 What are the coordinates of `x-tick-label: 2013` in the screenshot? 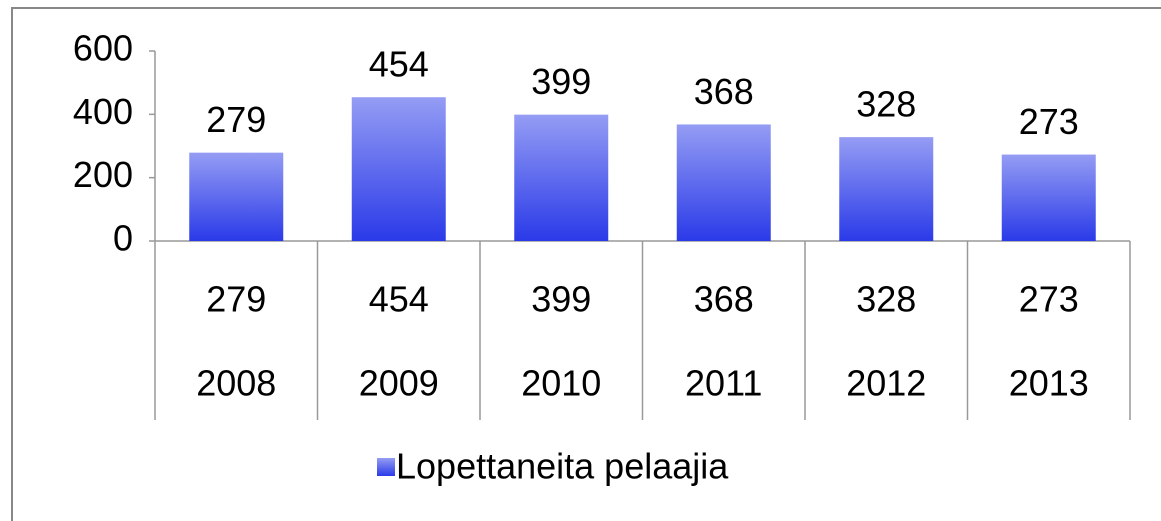 It's located at (1049, 383).